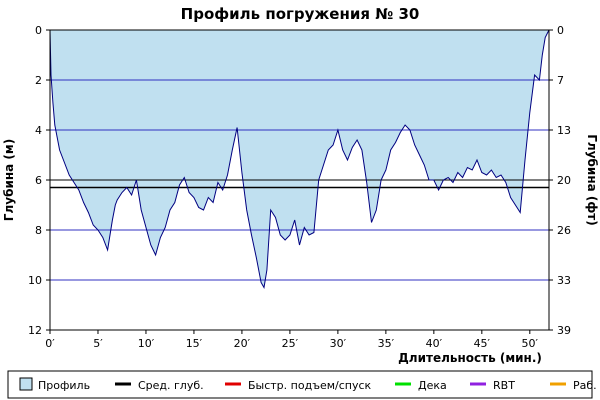  Describe the element at coordinates (470, 358) in the screenshot. I see `x-axis-label: Длительность (мин.)` at that location.